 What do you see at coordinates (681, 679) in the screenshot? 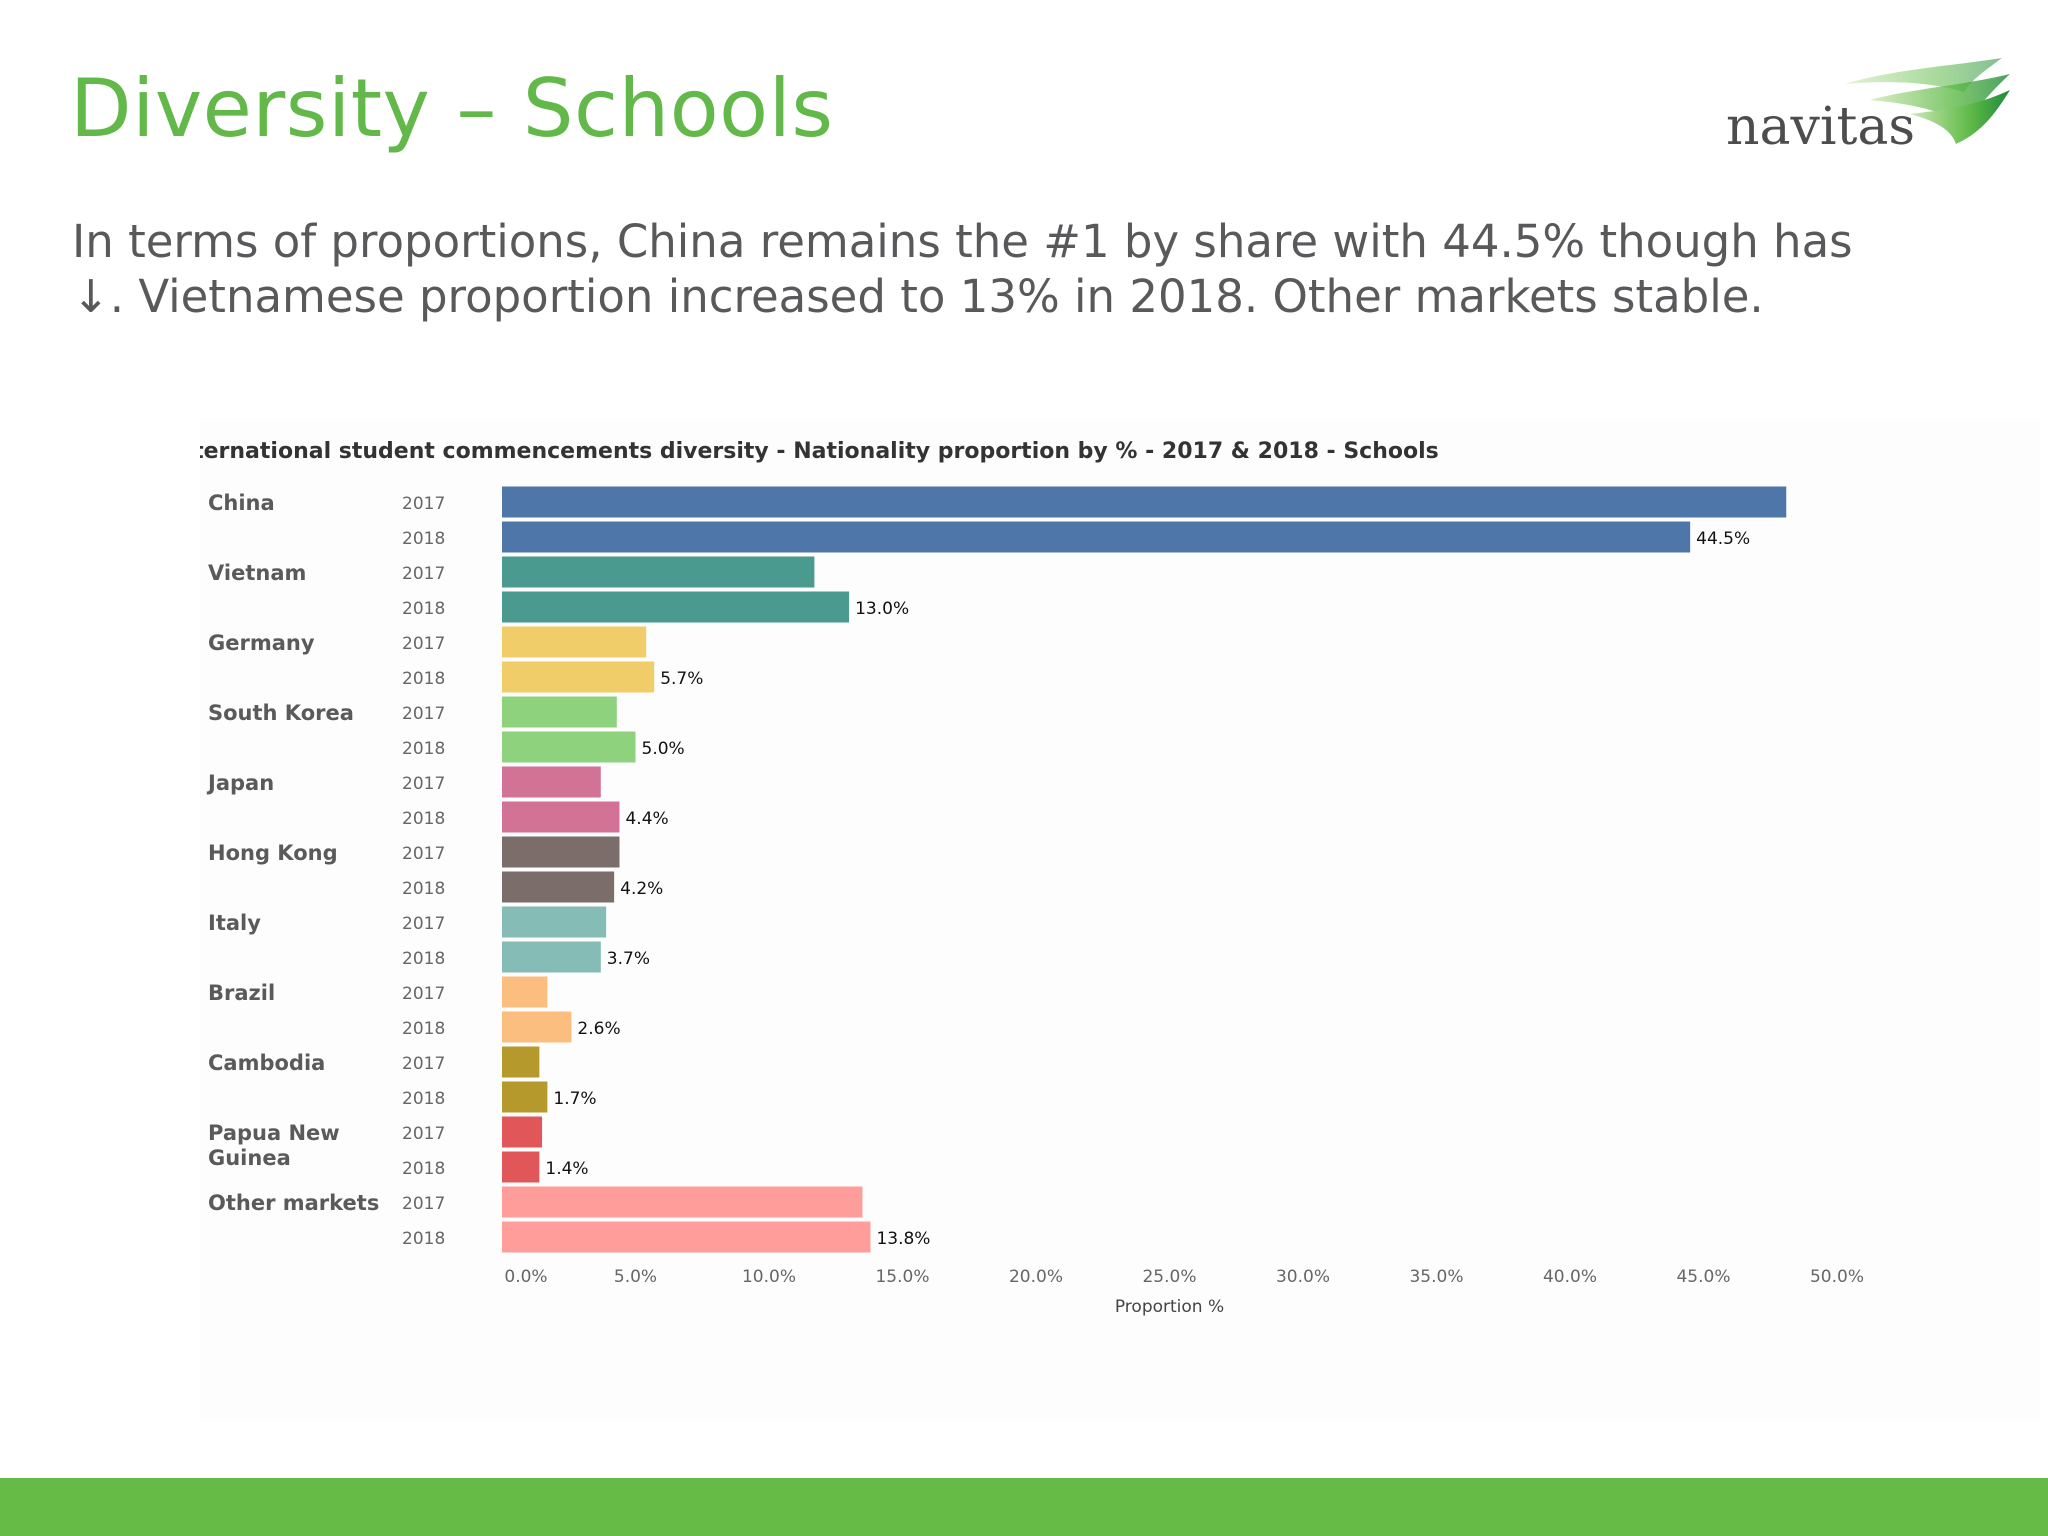
I see `data-label: 5.7%` at bounding box center [681, 679].